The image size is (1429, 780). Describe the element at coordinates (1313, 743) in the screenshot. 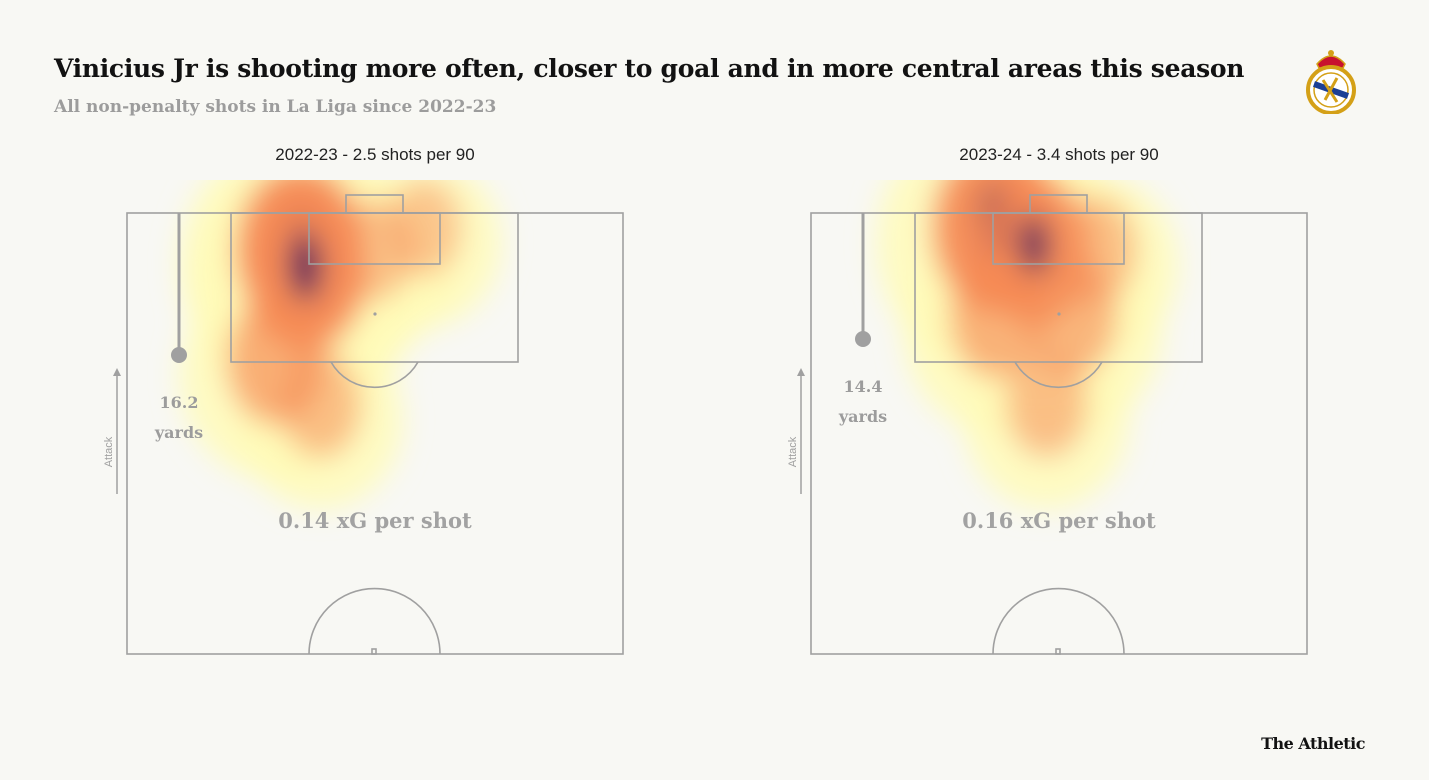

I see `the-athletic-logo: The Athletic` at that location.